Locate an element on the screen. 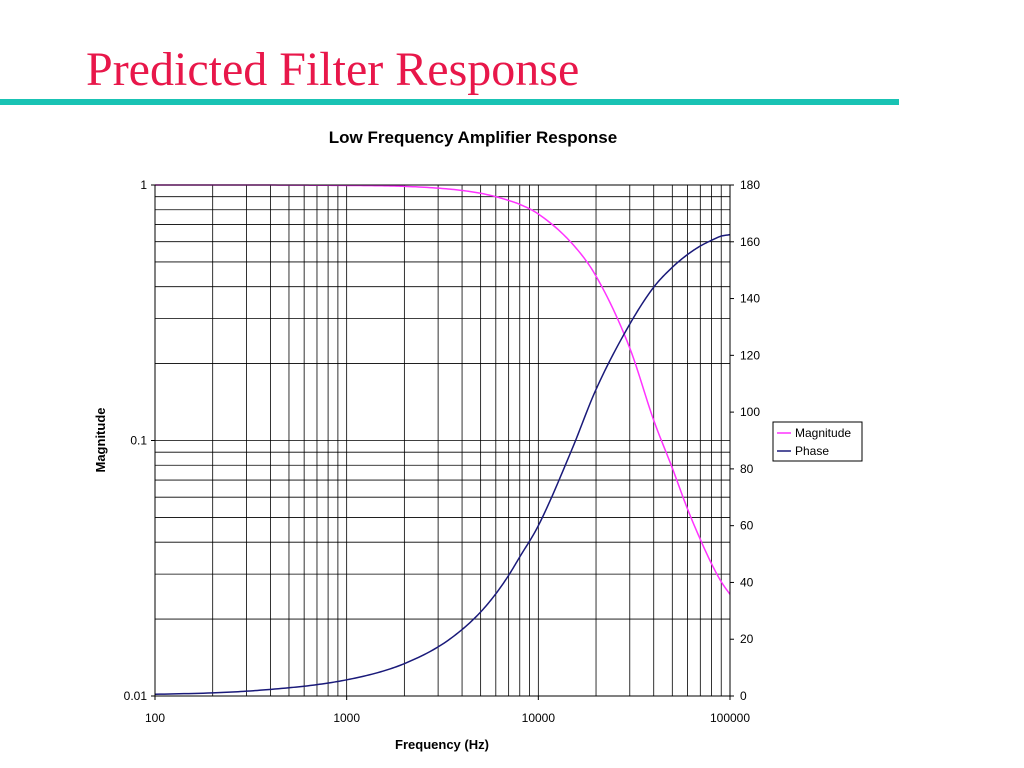  x-axis-title: Frequency (Hz) is located at coordinates (442, 744).